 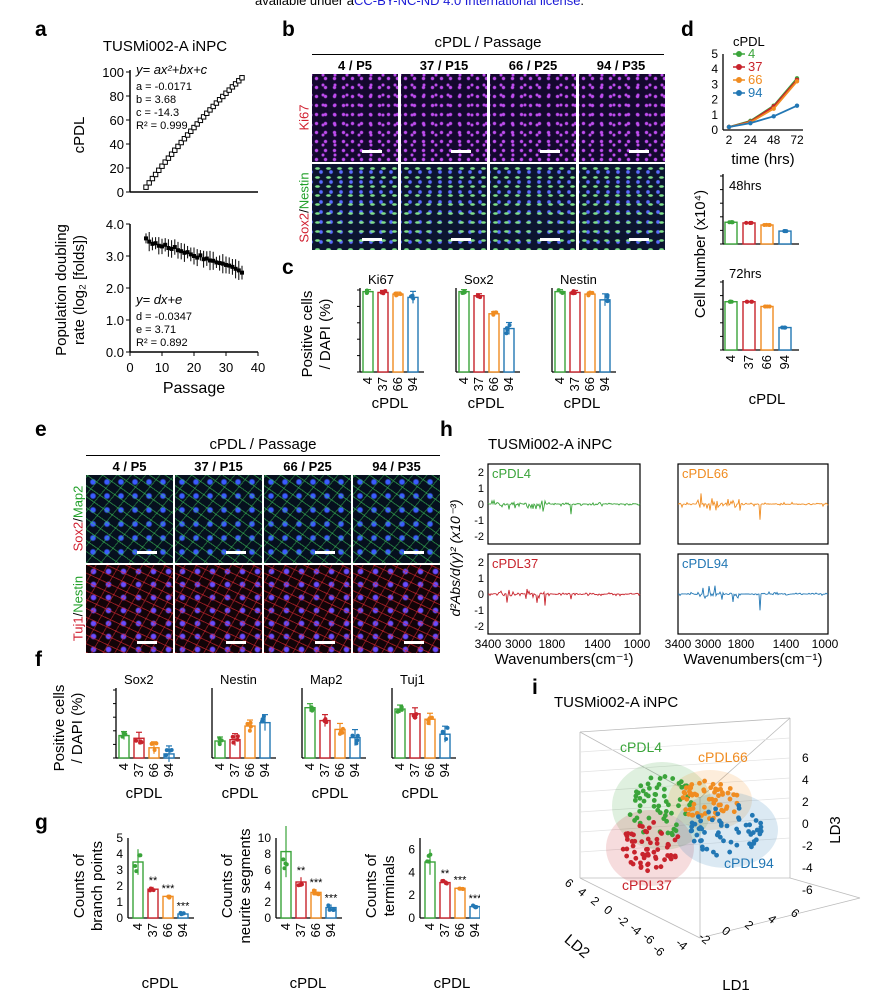 I want to click on c-ylabel-2: / DAPI (%), so click(x=325, y=334).